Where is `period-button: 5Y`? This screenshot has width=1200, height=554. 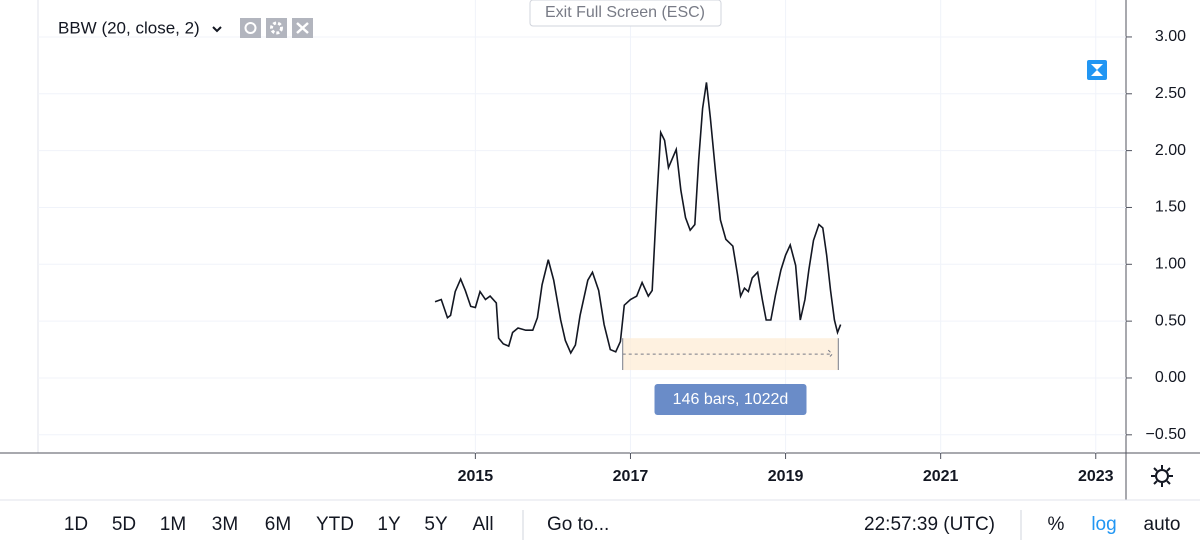 period-button: 5Y is located at coordinates (436, 524).